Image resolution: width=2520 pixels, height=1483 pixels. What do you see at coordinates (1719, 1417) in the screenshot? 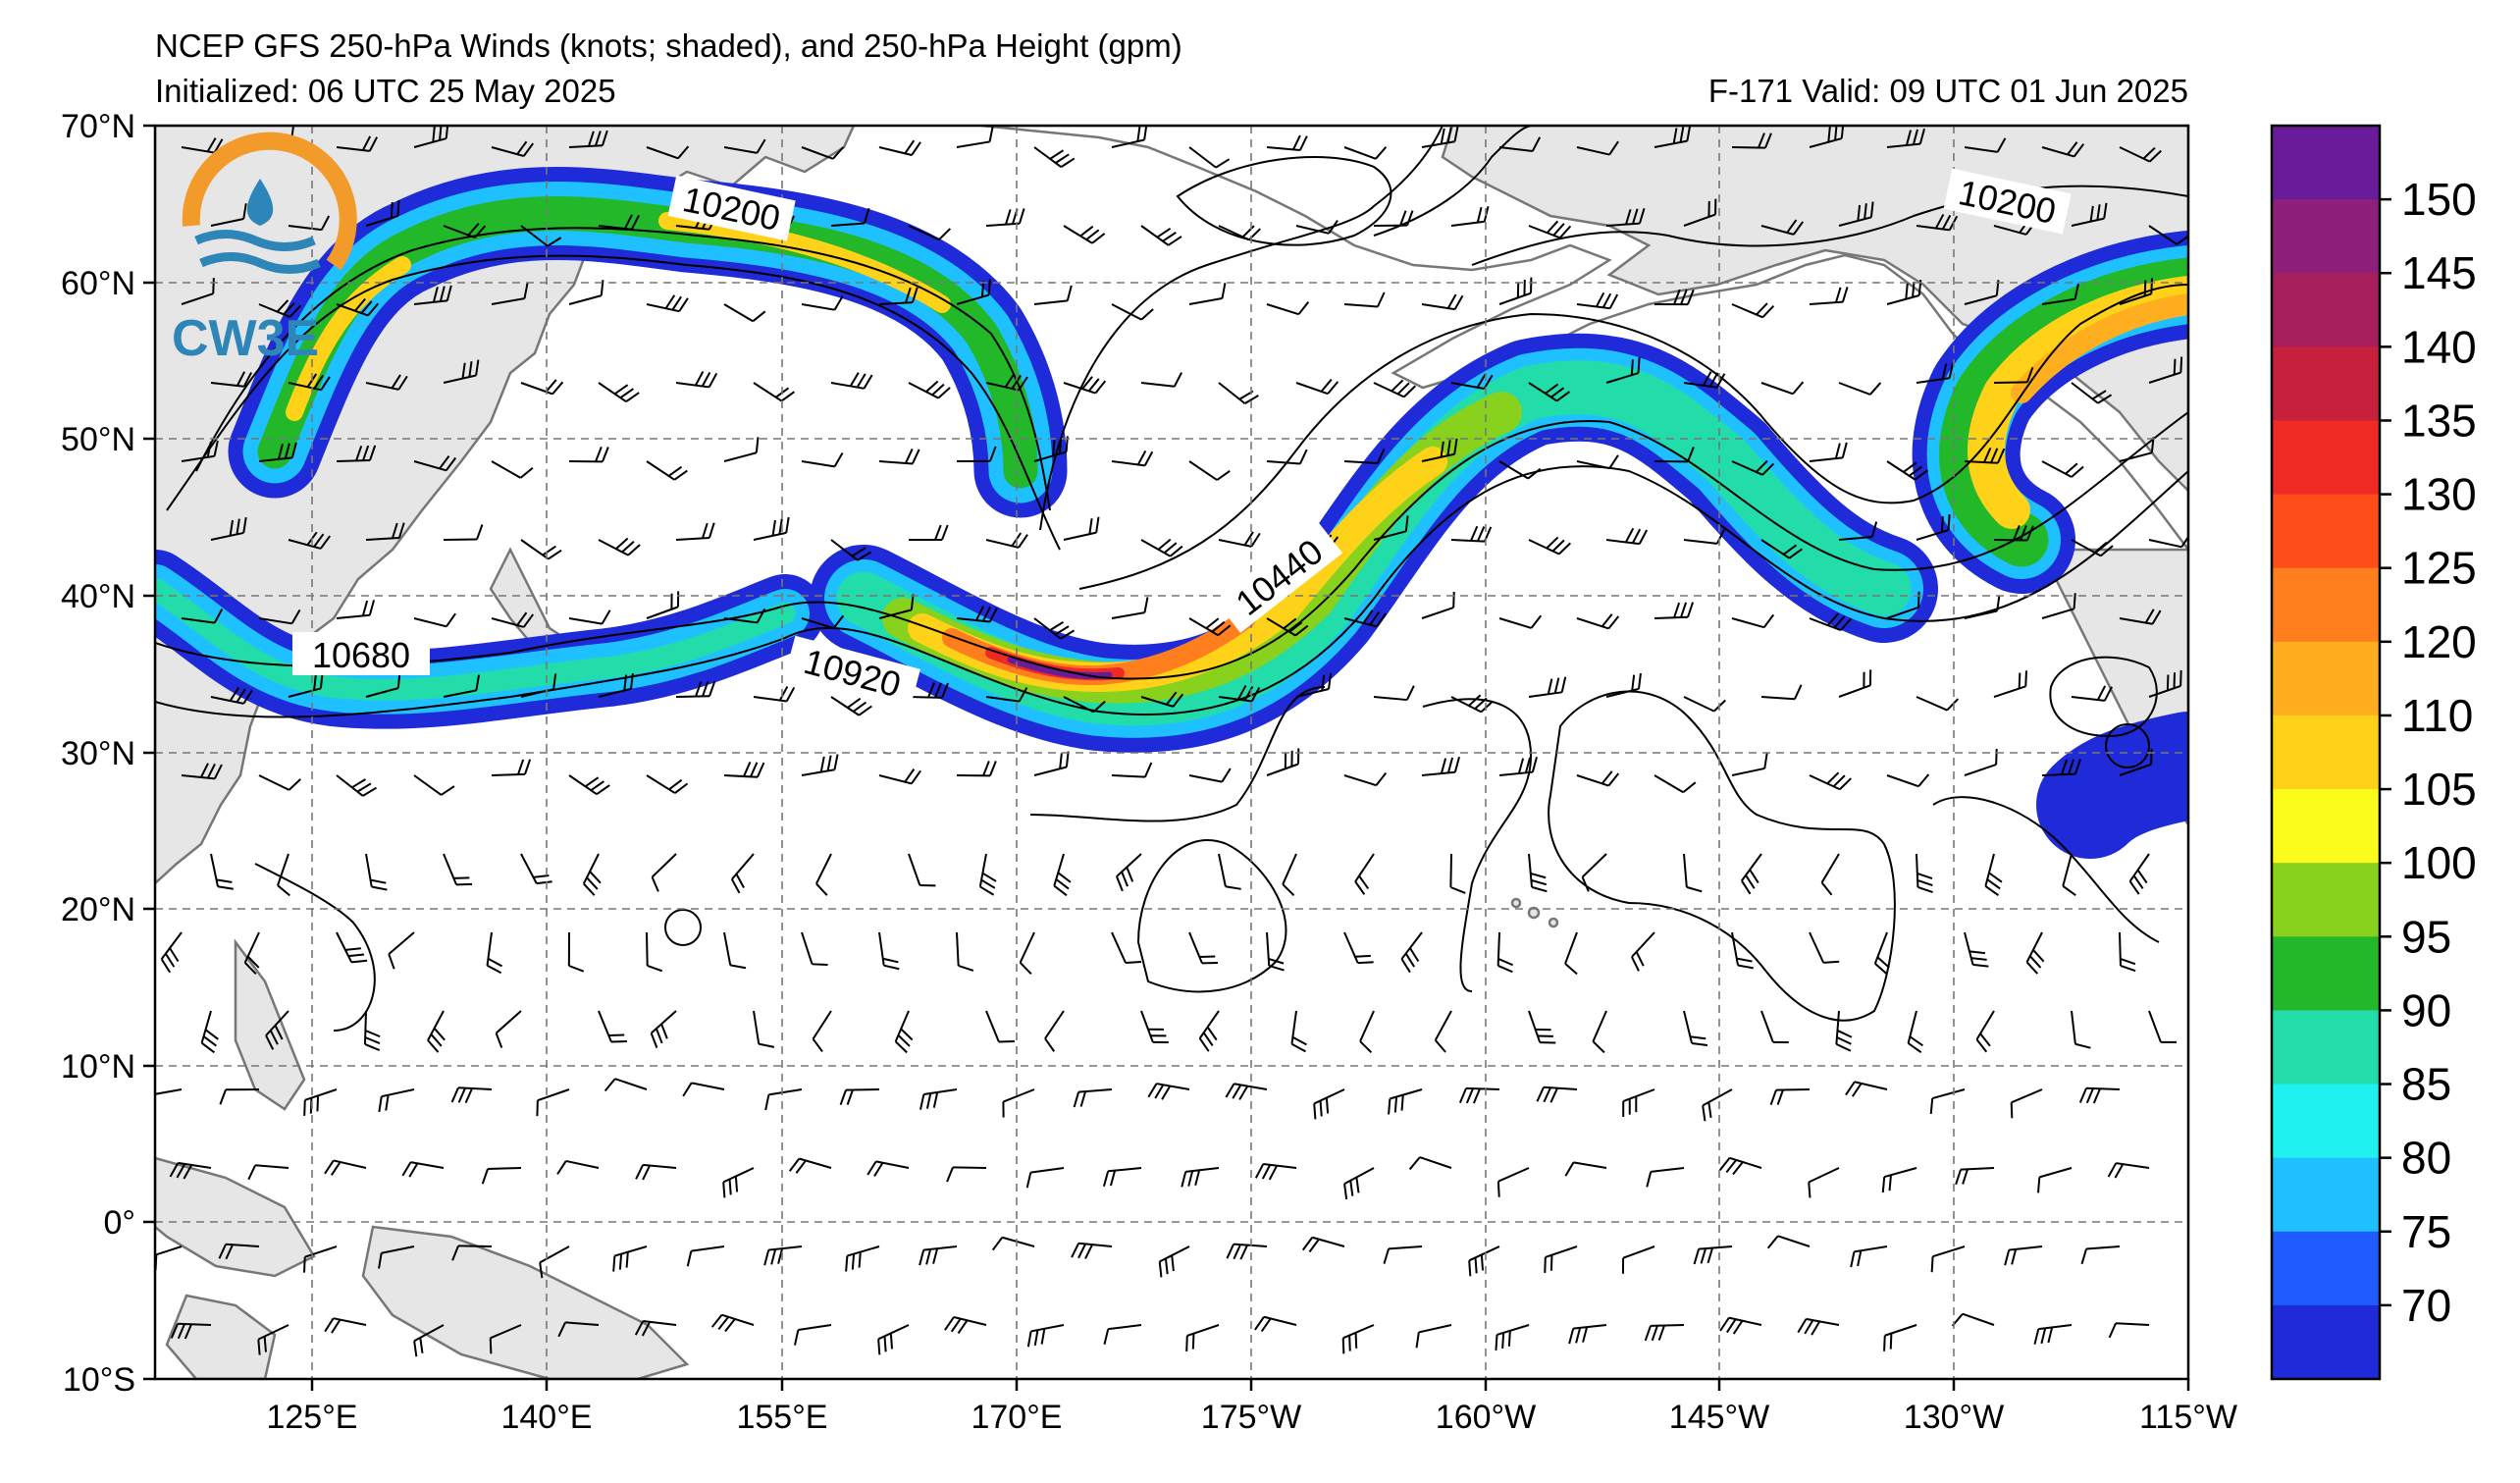
I see `lon-label: 145°W` at bounding box center [1719, 1417].